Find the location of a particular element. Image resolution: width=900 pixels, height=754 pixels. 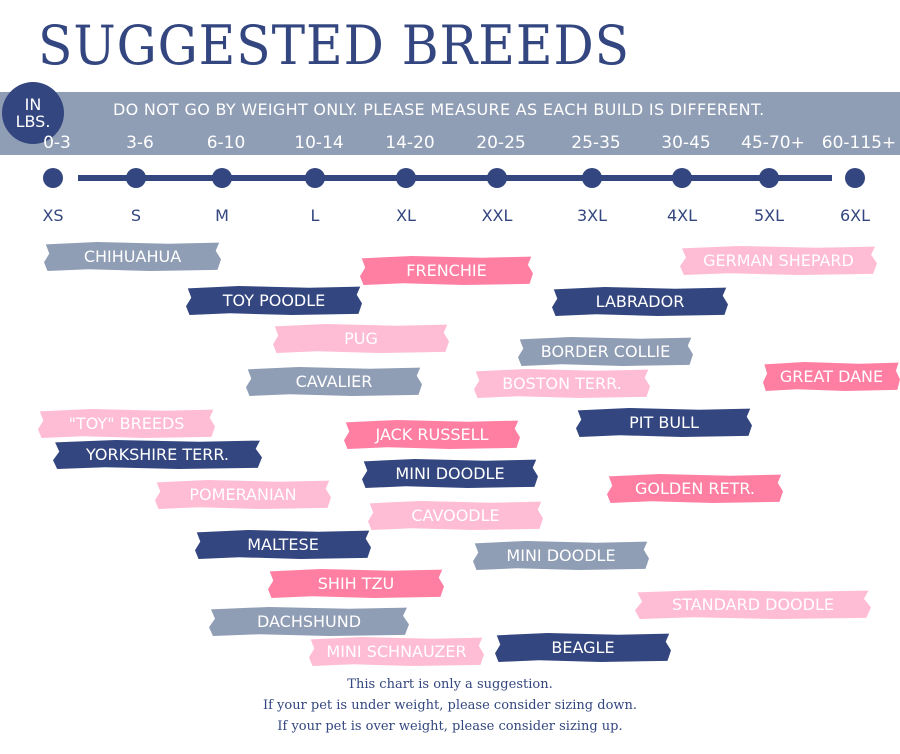

breed-tag: PUG is located at coordinates (361, 338).